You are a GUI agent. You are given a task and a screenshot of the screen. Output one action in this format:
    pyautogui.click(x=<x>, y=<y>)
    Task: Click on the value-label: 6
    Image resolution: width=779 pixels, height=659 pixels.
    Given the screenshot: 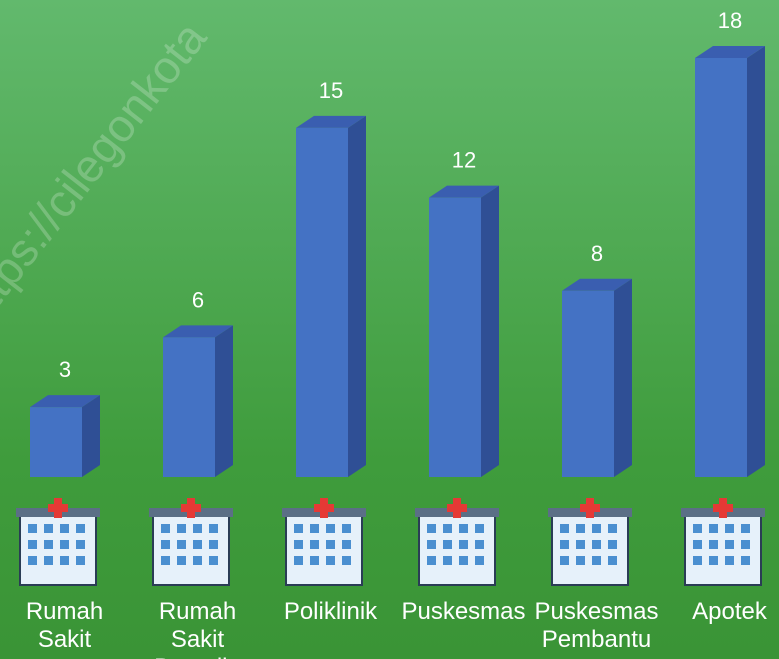 What is the action you would take?
    pyautogui.click(x=198, y=299)
    